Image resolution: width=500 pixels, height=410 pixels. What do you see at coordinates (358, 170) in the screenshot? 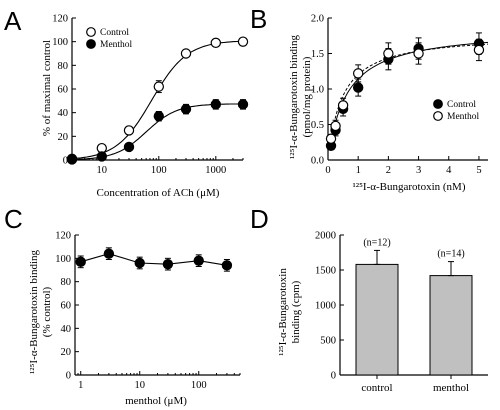
I see `x-tick-label-b: 1` at bounding box center [358, 170].